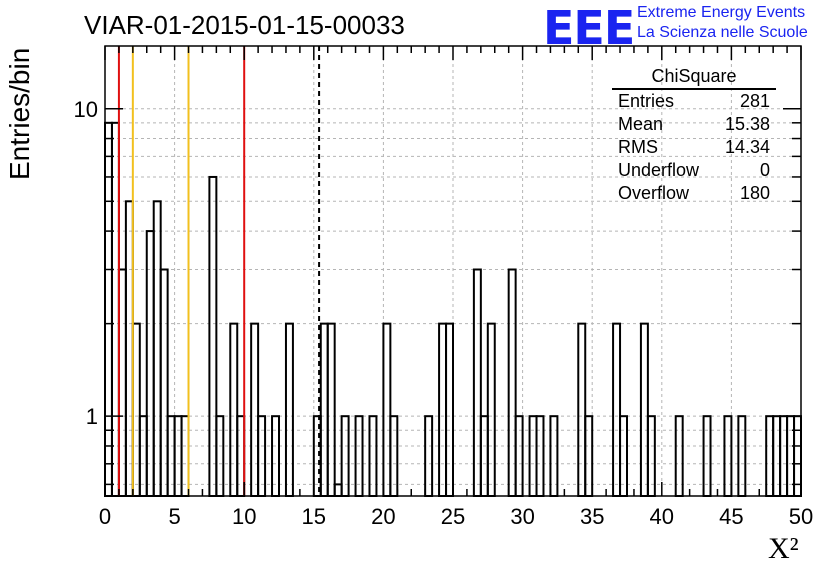  Describe the element at coordinates (641, 124) in the screenshot. I see `stats-label: Mean` at that location.